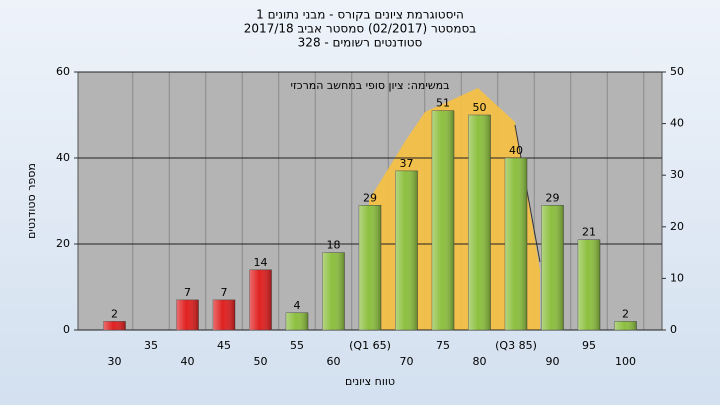 Image resolution: width=720 pixels, height=405 pixels. Describe the element at coordinates (31, 201) in the screenshot. I see `y-axis-label: מספר סטודנטים` at that location.